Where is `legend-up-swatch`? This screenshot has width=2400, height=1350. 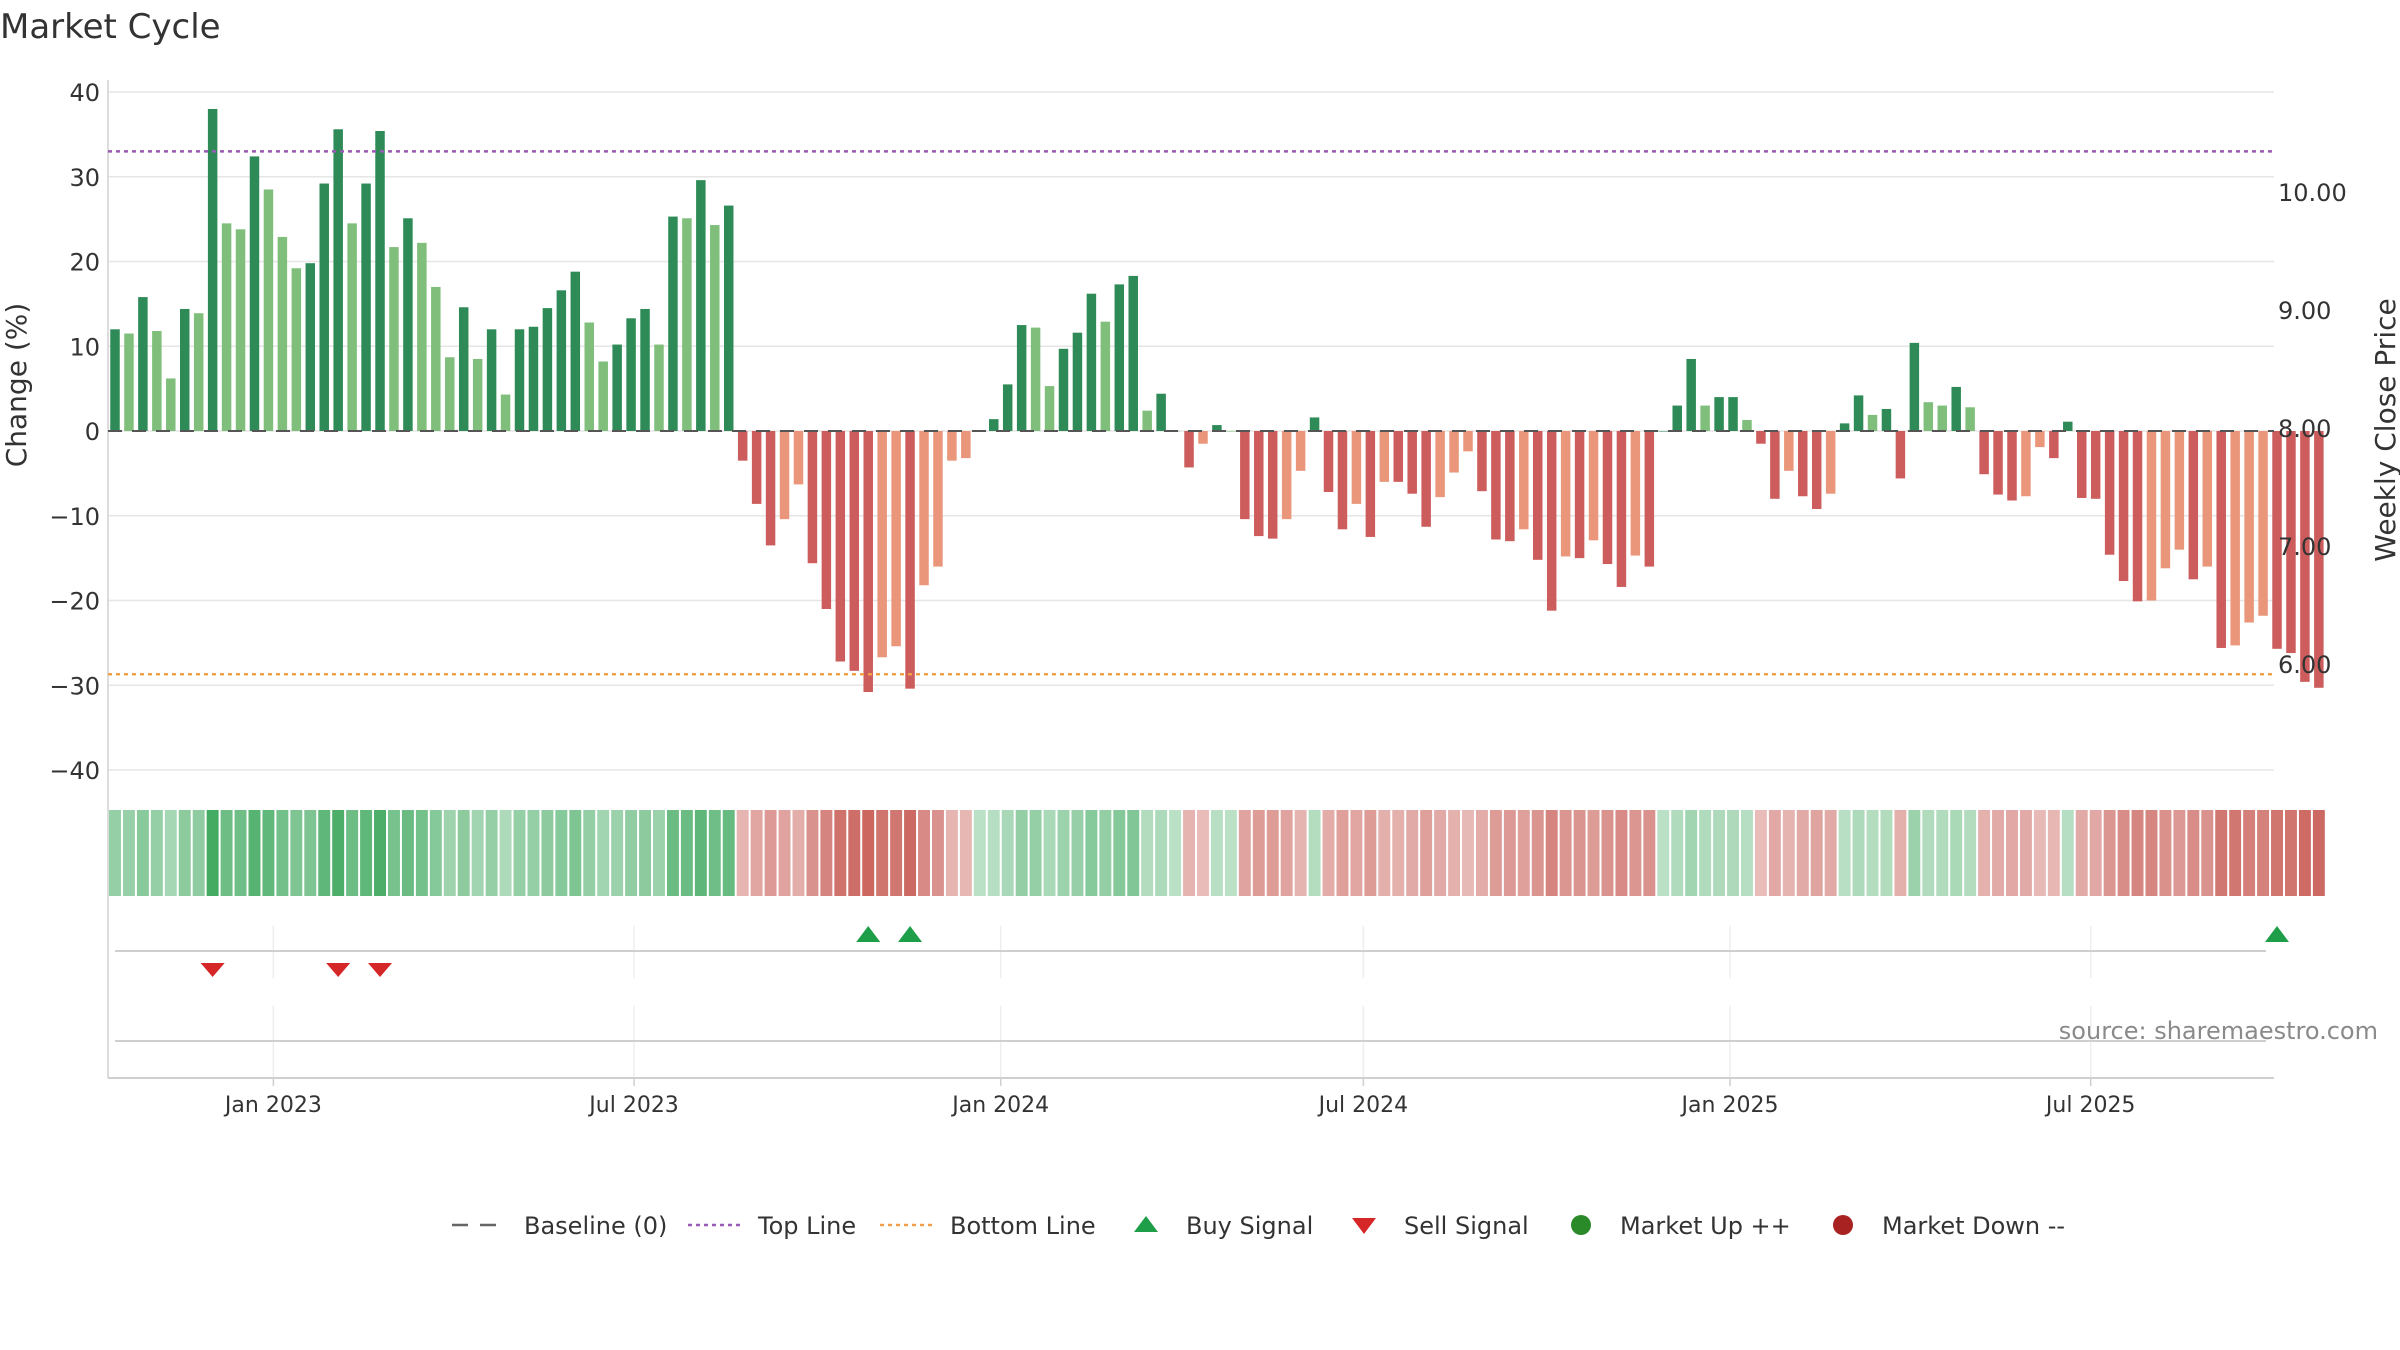
legend-up-swatch is located at coordinates (1581, 1225).